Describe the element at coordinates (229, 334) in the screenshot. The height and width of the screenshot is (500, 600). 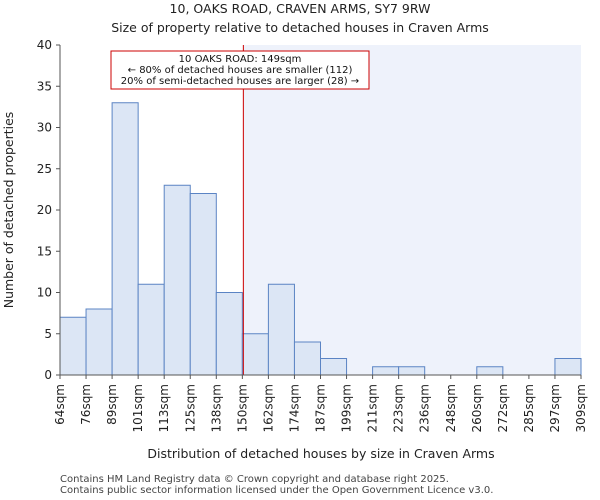
I see `bar-138sqm` at that location.